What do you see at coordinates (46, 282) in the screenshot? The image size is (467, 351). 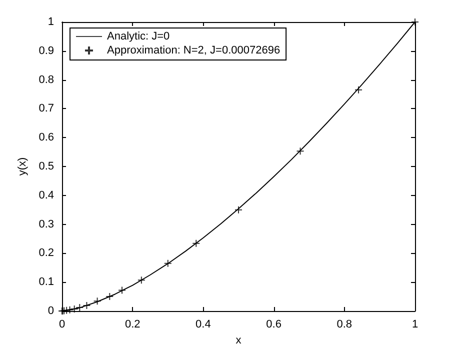 I see `y-tick-label: 0.1` at bounding box center [46, 282].